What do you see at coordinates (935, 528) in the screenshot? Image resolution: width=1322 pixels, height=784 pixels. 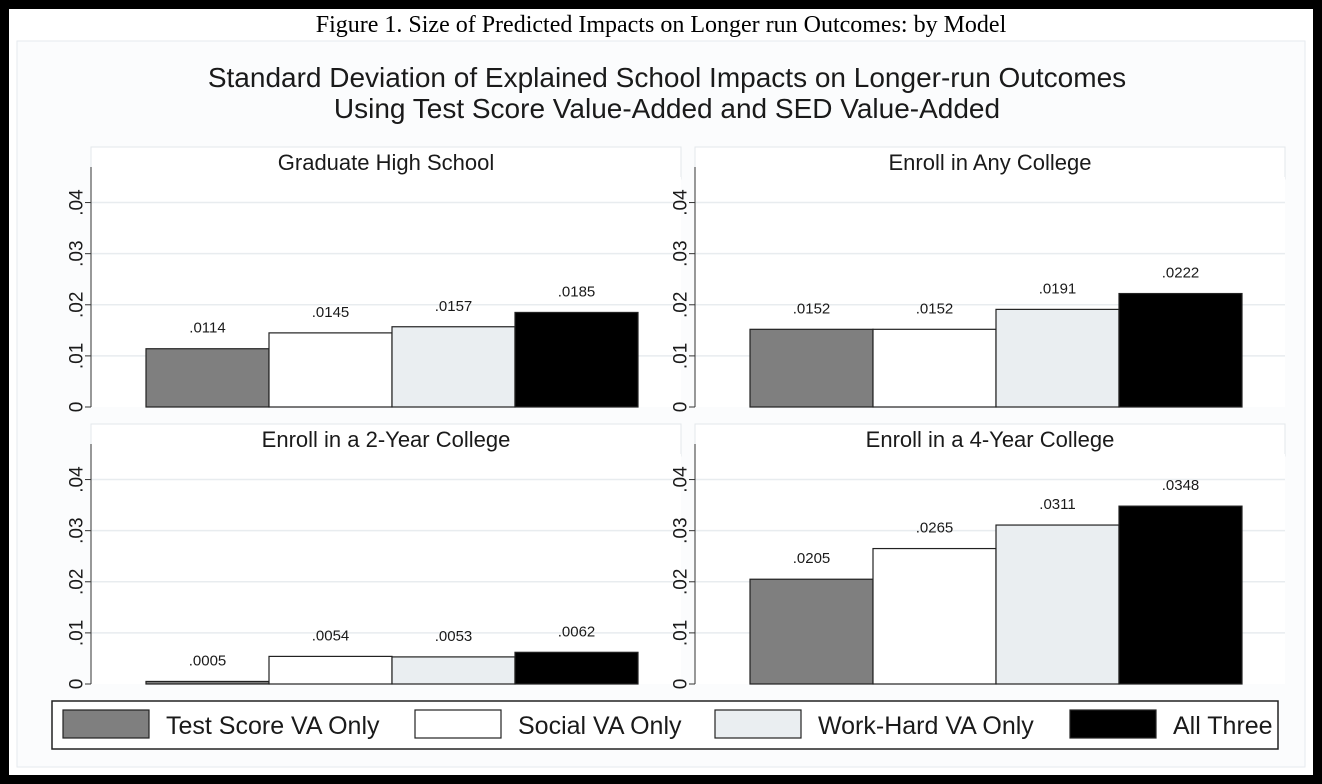 I see `data-label: .0265` at bounding box center [935, 528].